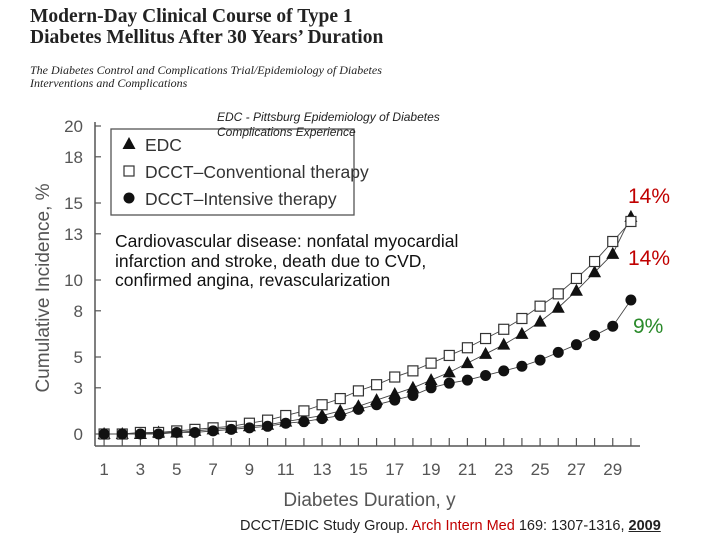 This screenshot has height=540, width=720. Describe the element at coordinates (324, 526) in the screenshot. I see `citation-authors: DCCT/EDIC Study Group.` at that location.